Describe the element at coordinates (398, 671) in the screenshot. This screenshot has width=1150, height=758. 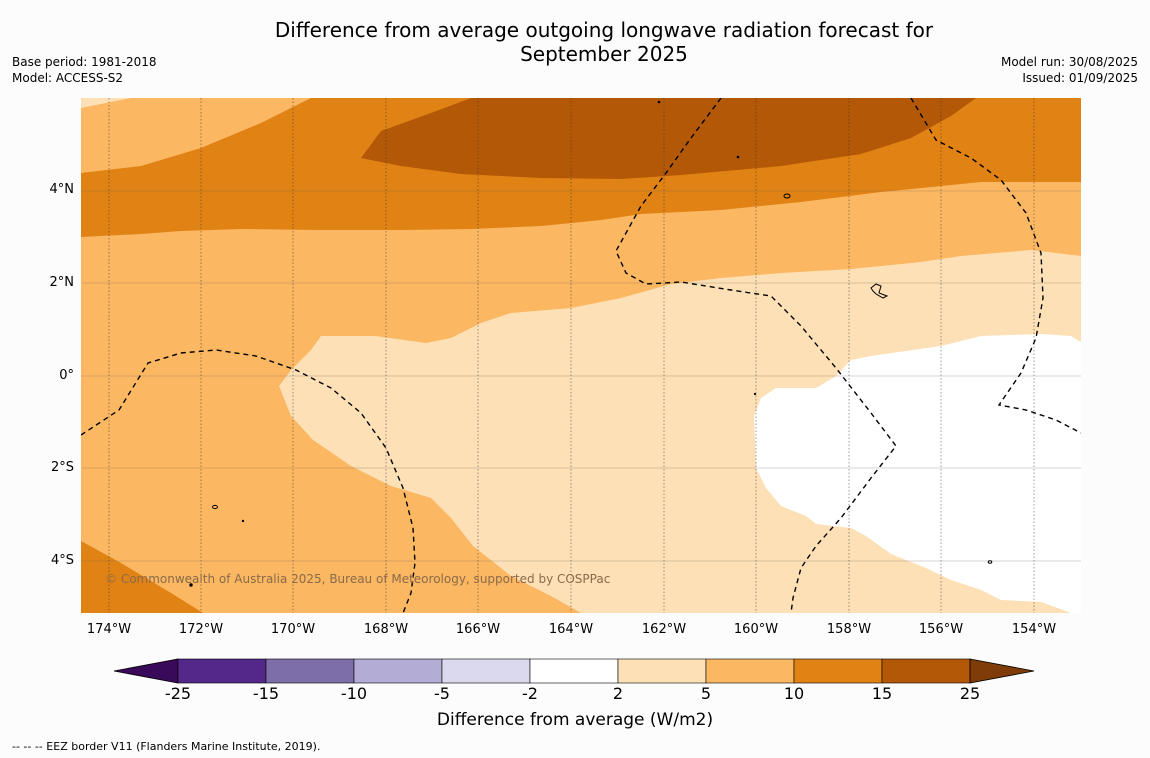
I see `colorbar-seg-minus10-minus5` at that location.